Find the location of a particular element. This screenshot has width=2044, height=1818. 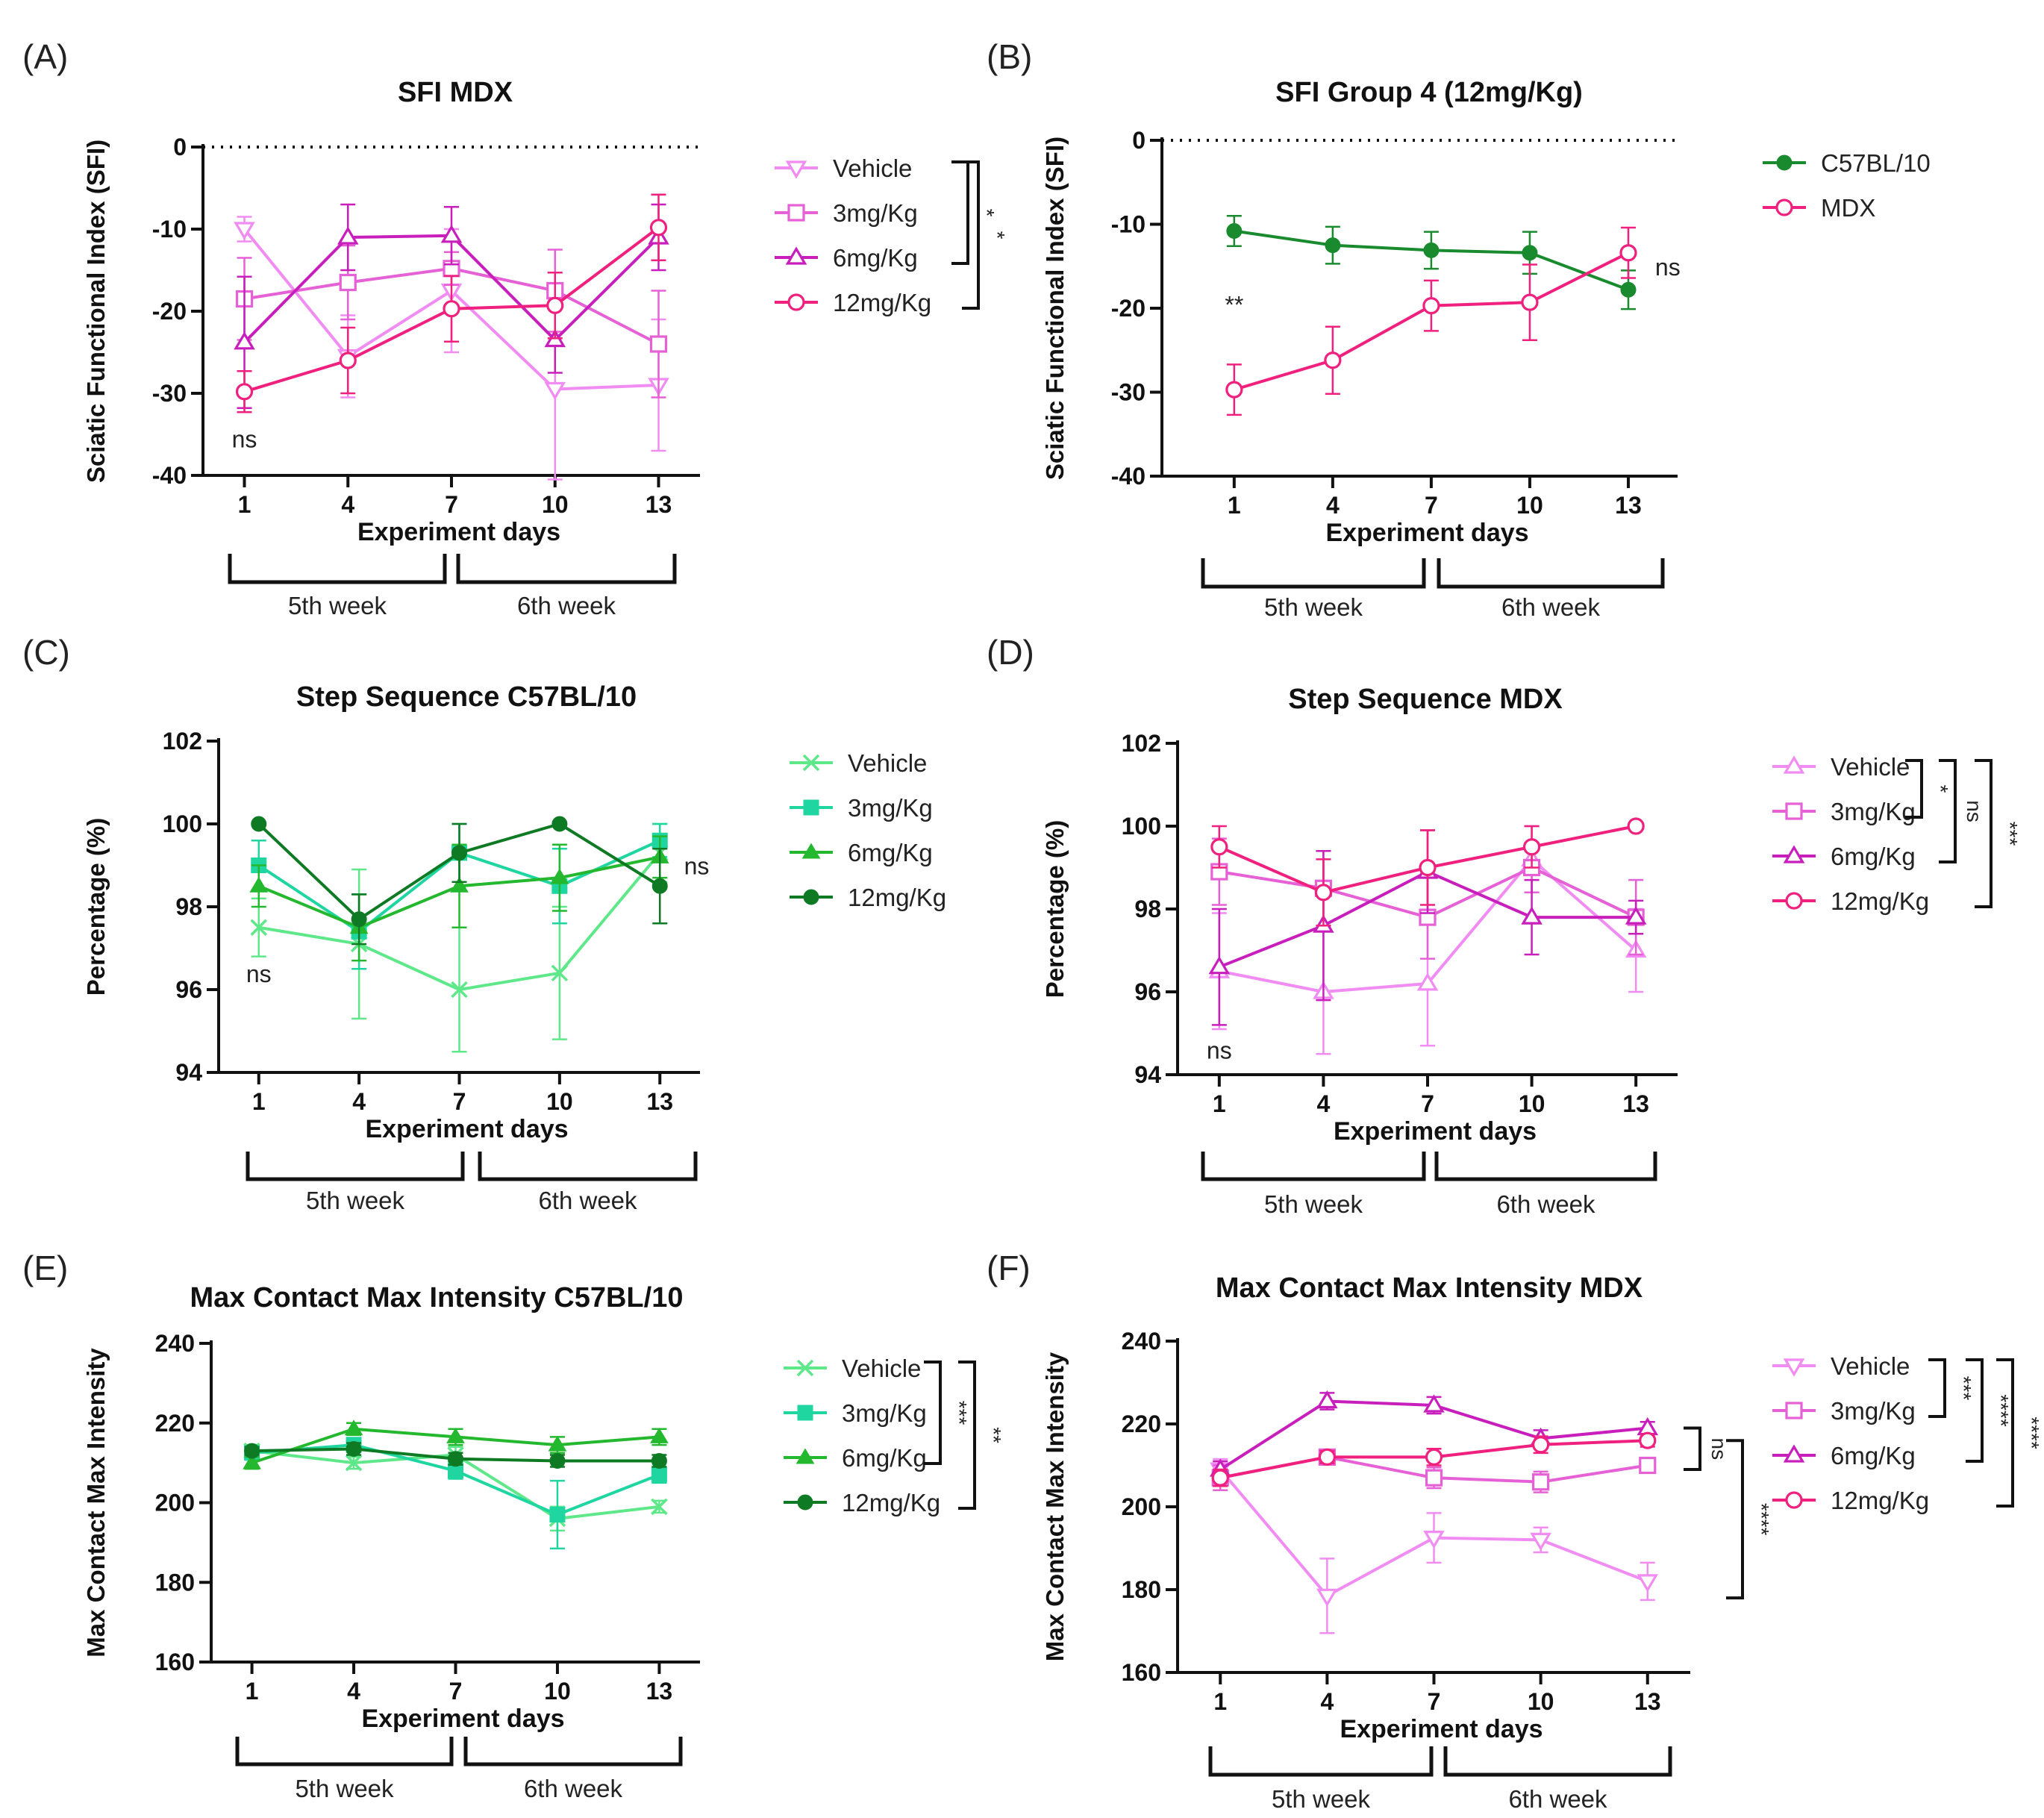

x-tick-label: 7 is located at coordinates (456, 1691).